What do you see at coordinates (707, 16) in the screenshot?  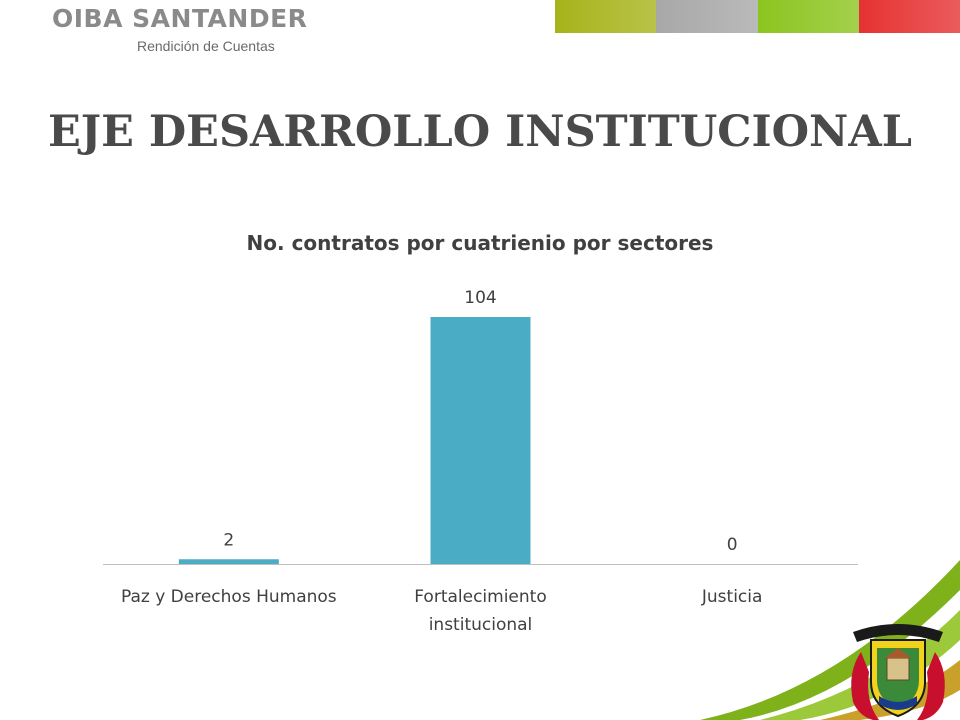 I see `color-tab-gray` at bounding box center [707, 16].